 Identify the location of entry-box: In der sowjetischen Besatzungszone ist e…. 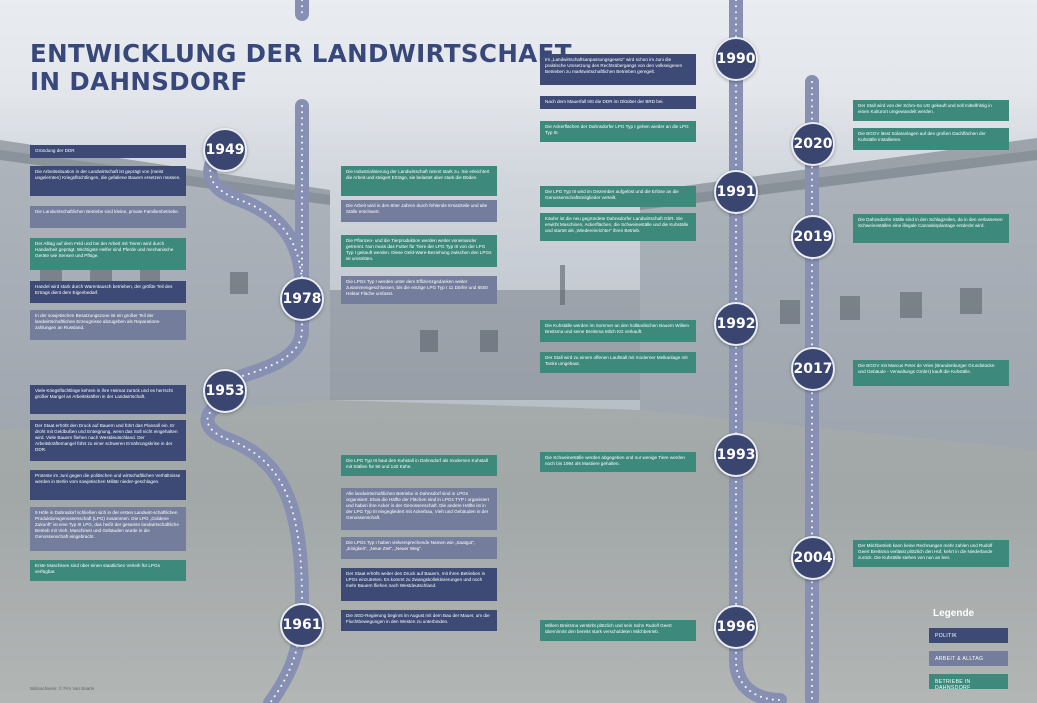
(108, 325).